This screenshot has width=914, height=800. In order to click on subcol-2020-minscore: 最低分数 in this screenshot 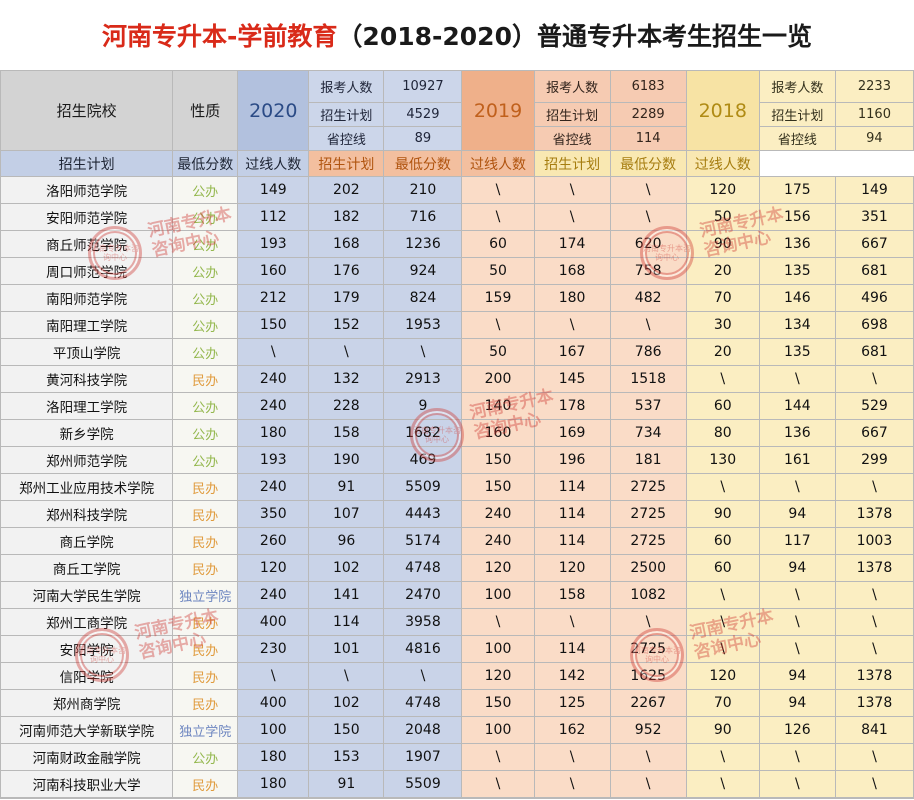, I will do `click(205, 163)`.